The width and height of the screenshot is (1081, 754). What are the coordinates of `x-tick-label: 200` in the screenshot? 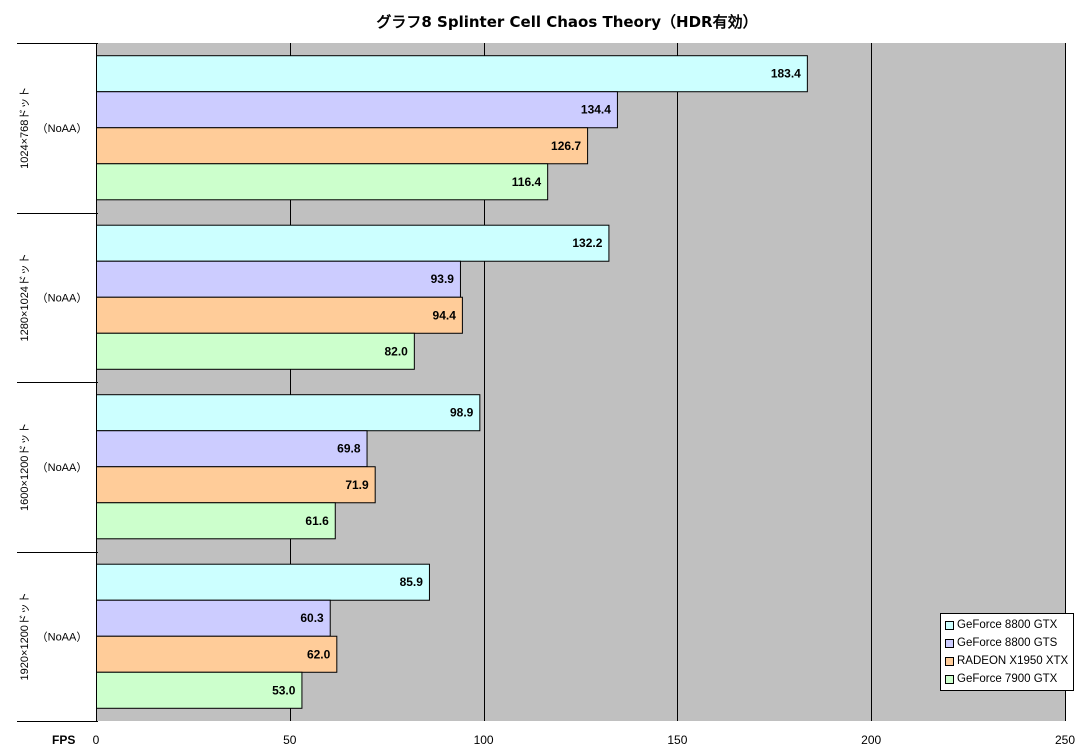 It's located at (871, 740).